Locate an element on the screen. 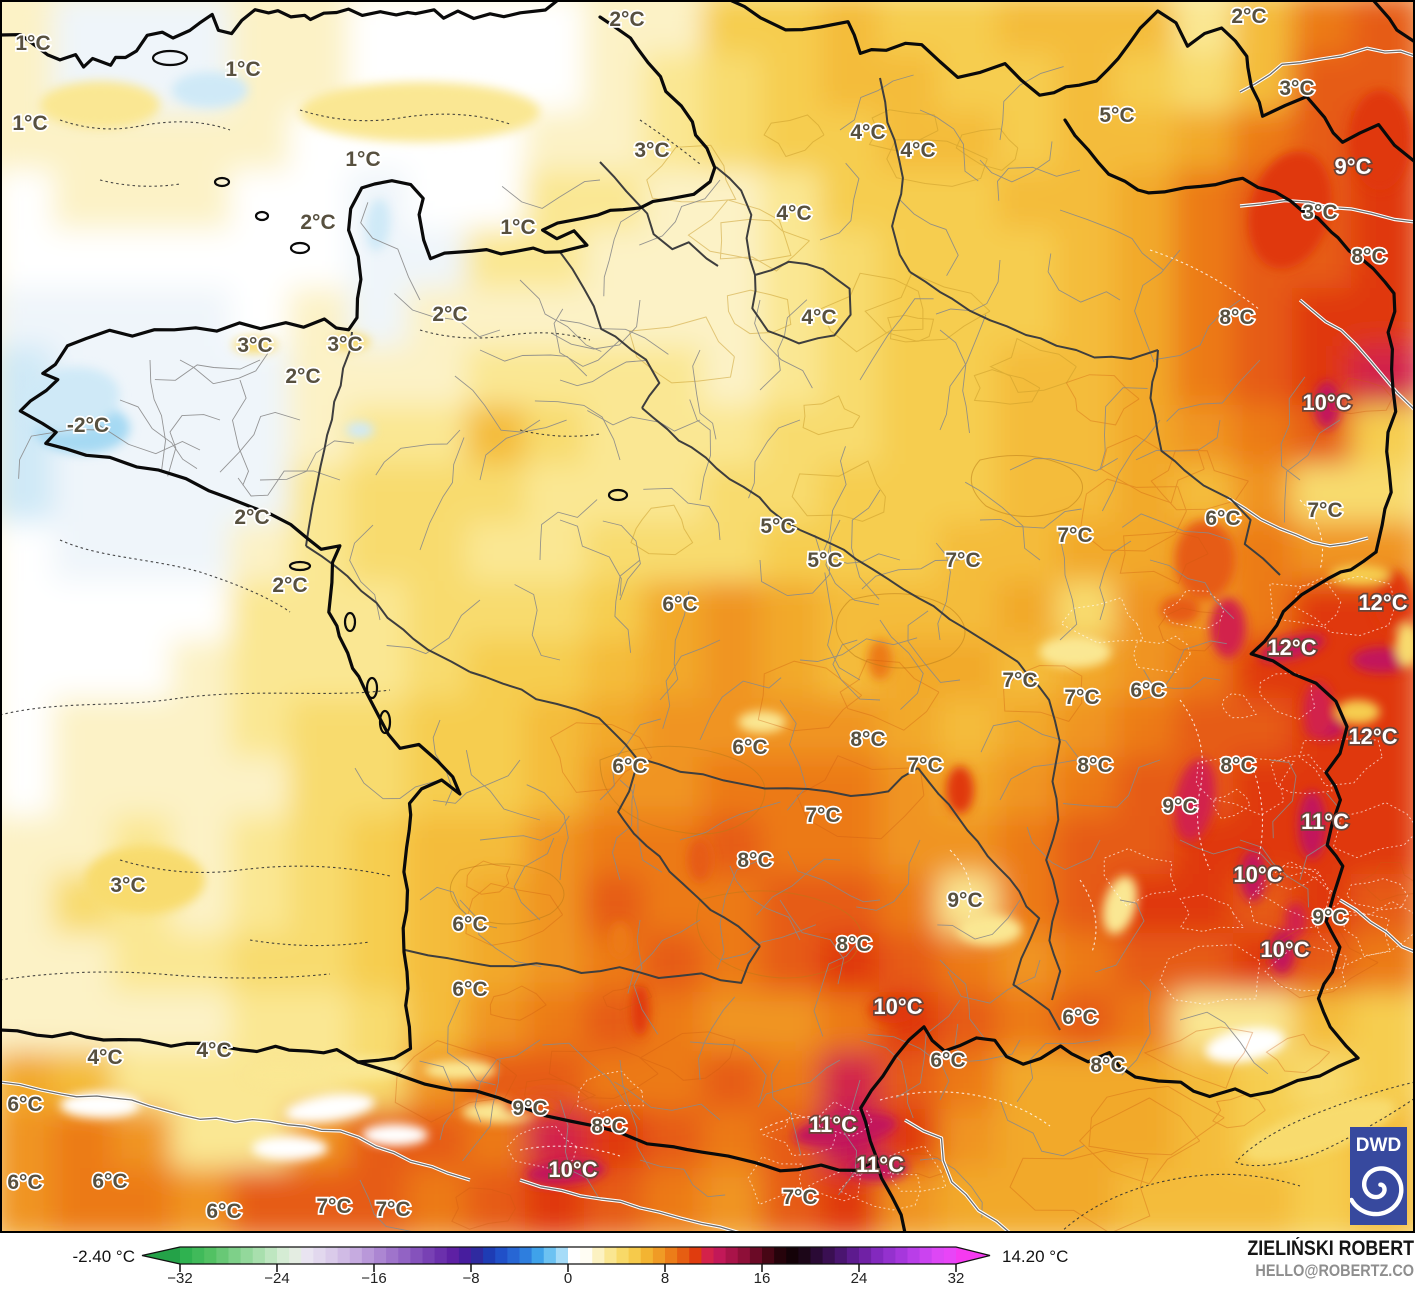 The width and height of the screenshot is (1415, 1300). svg-text: 24 is located at coordinates (859, 1278).